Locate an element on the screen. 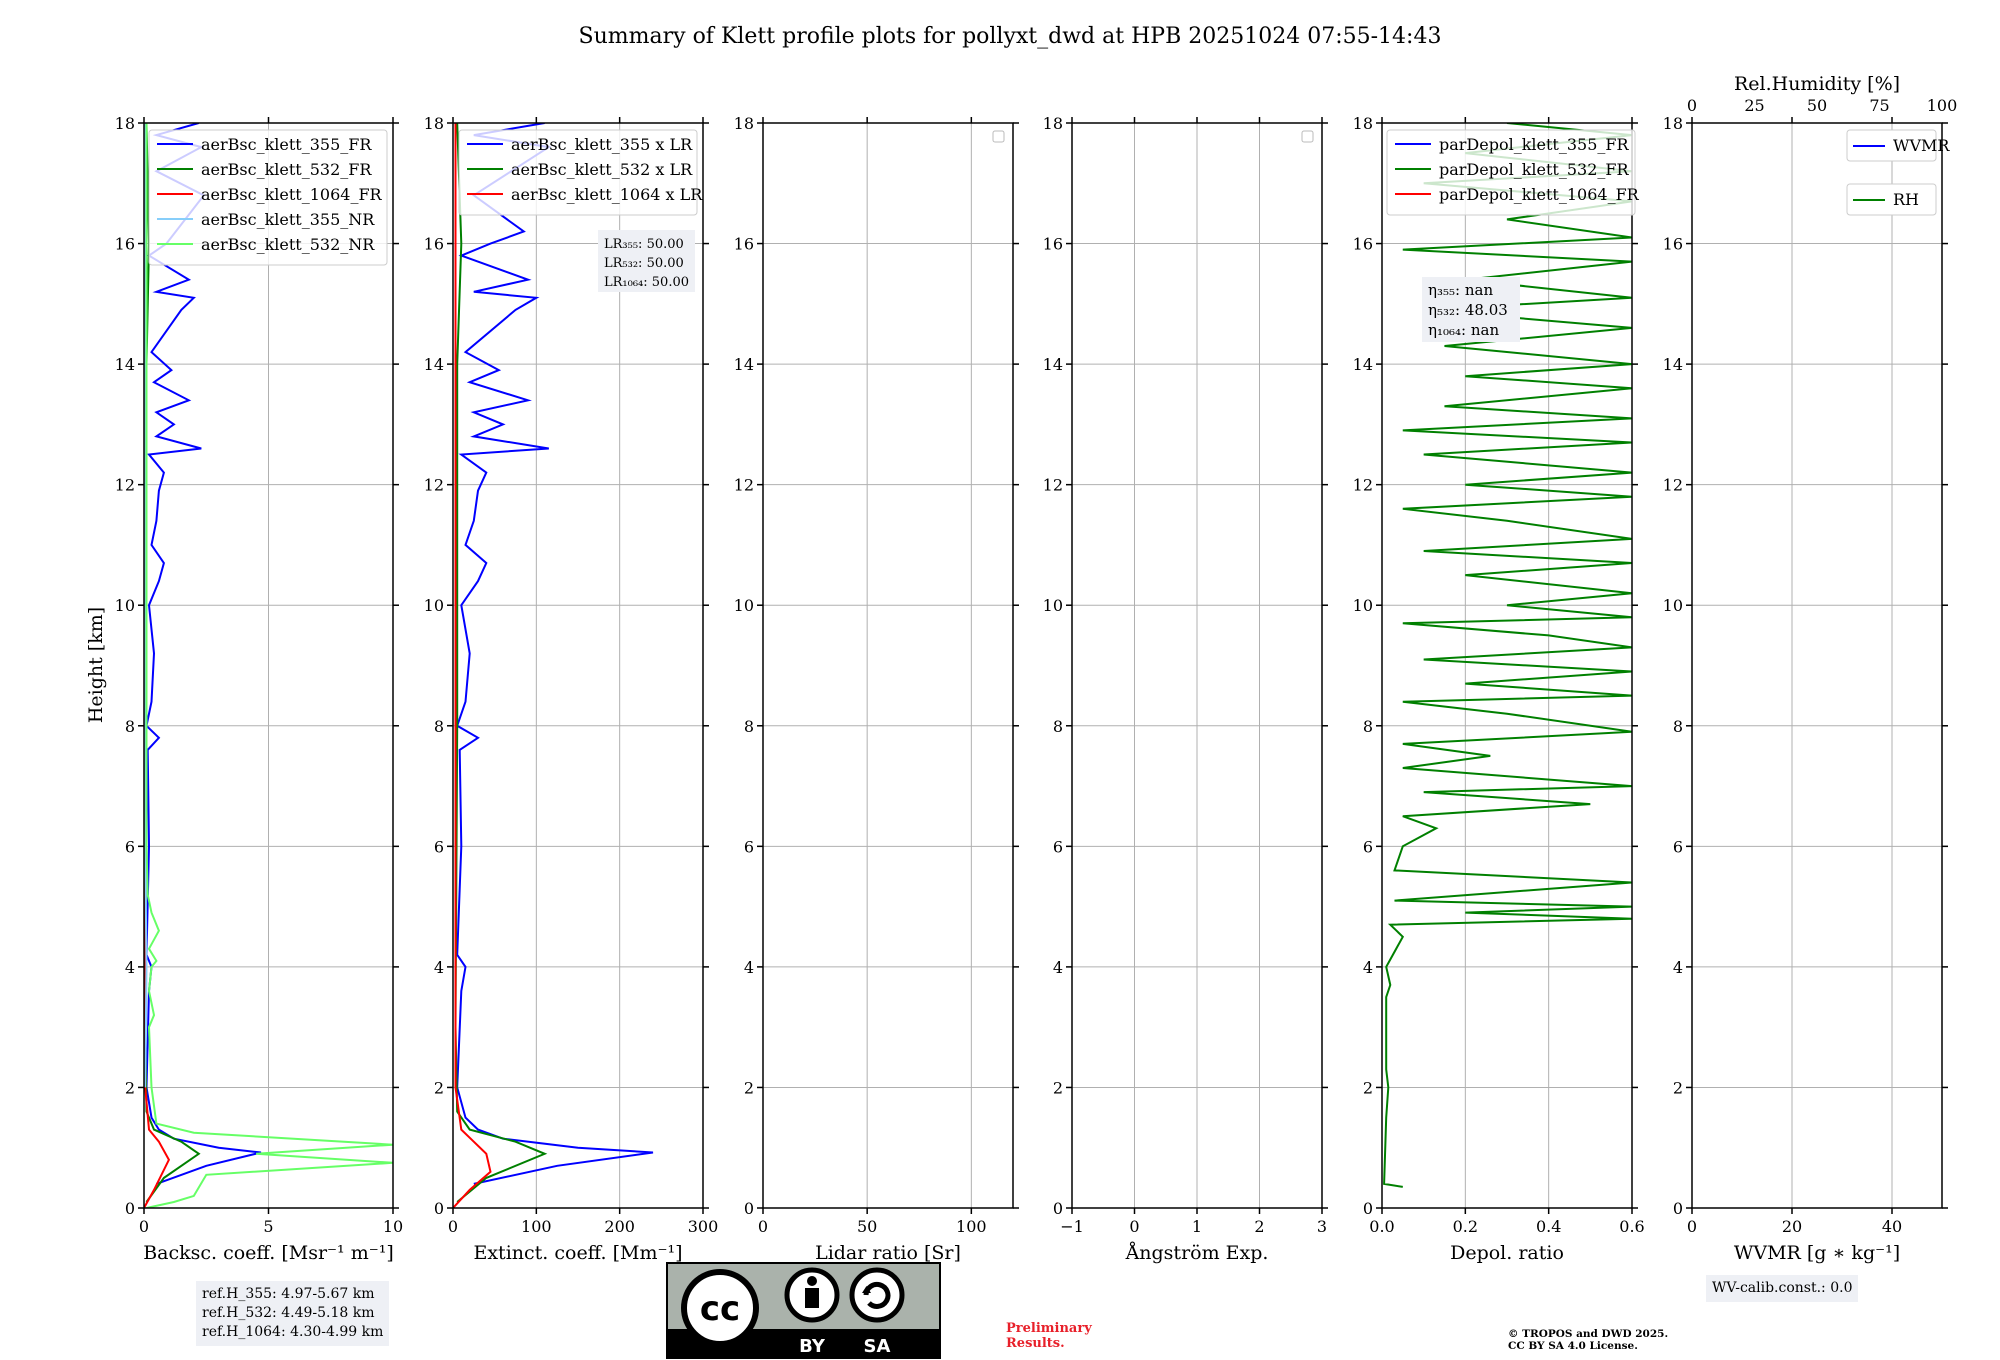  x-tick-label: 0.2 is located at coordinates (1465, 1226).